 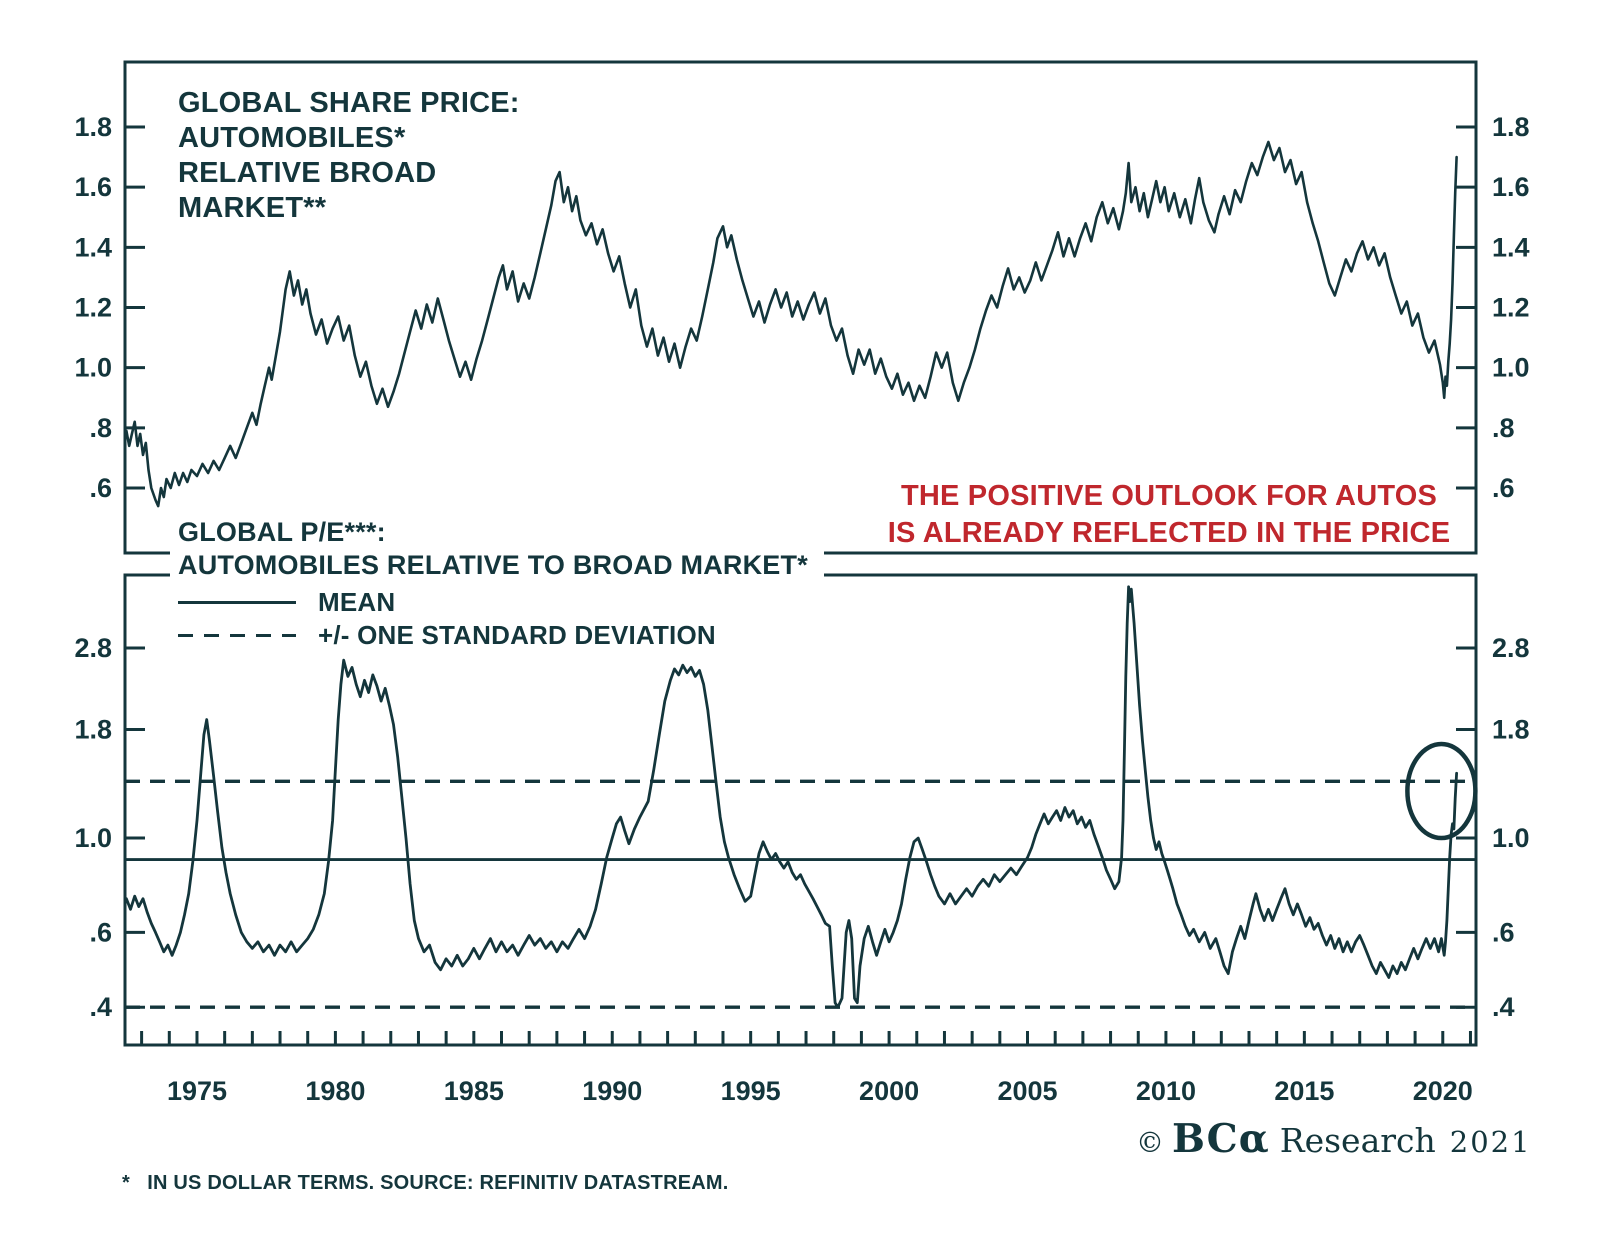 What do you see at coordinates (252, 208) in the screenshot?
I see `title-line: MARKET**` at bounding box center [252, 208].